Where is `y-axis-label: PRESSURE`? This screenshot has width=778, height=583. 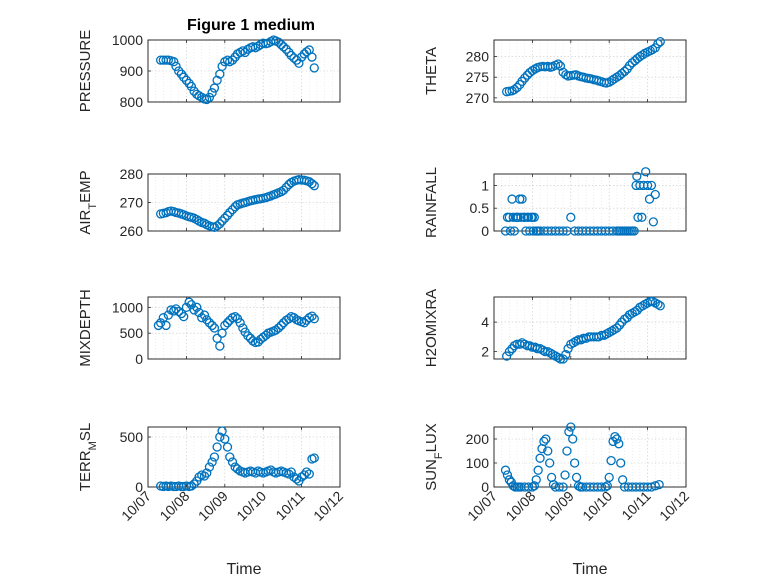
y-axis-label: PRESSURE is located at coordinates (85, 71).